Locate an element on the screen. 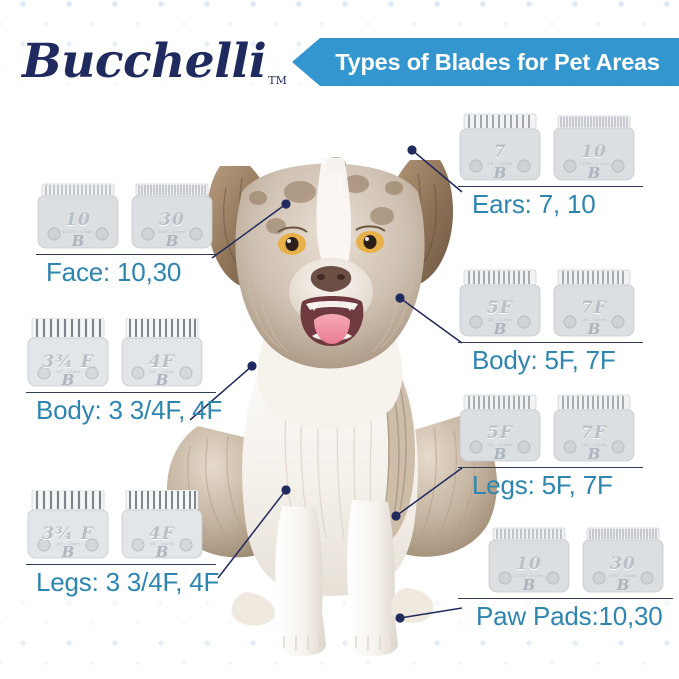 The width and height of the screenshot is (679, 679). blade-legs-left-0: 3¾ F 1/2" - 13mm B is located at coordinates (68, 527).